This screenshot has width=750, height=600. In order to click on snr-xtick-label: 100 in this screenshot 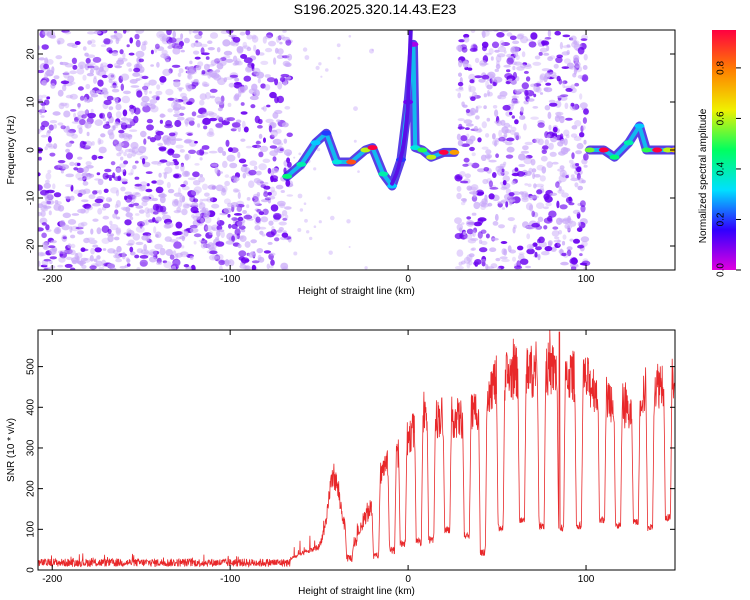, I will do `click(586, 579)`.